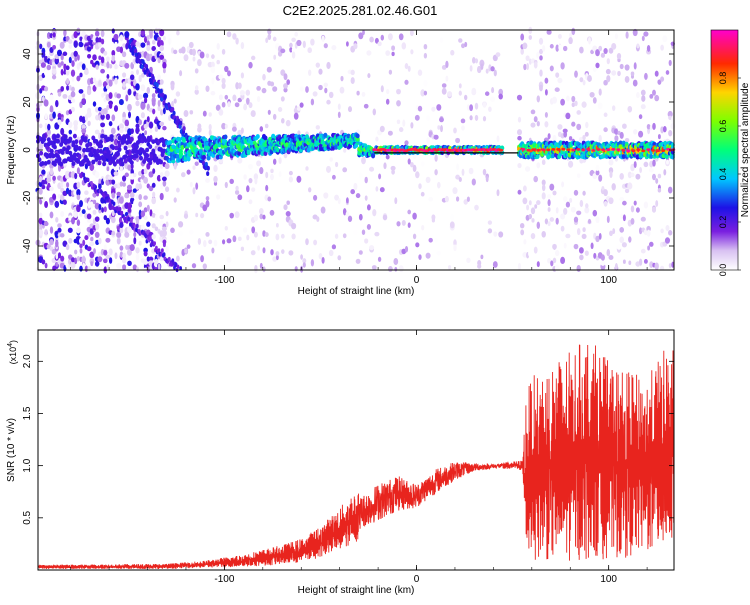  I want to click on spectrogram-x-tick-label: -100, so click(224, 280).